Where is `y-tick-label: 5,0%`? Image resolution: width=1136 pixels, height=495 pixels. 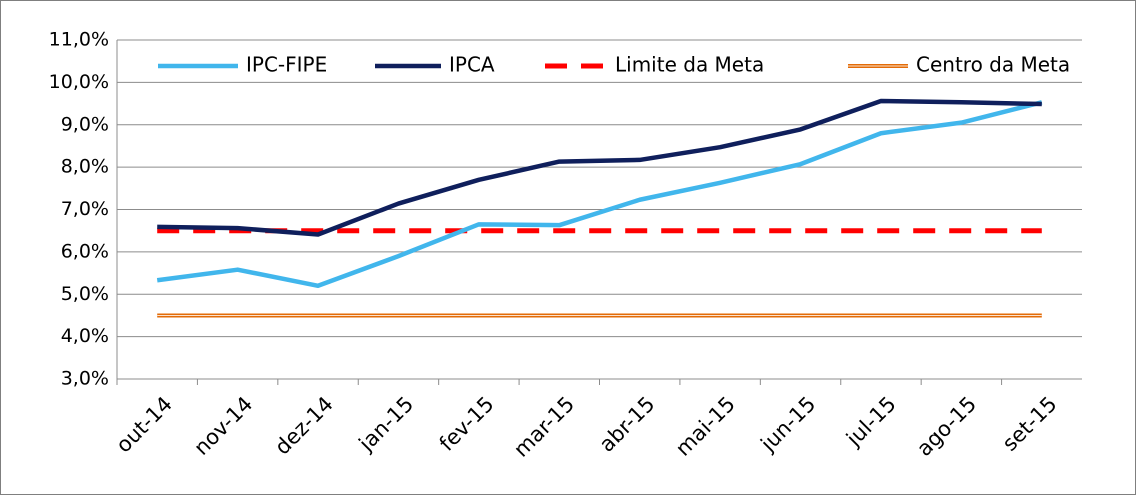
y-tick-label: 5,0% is located at coordinates (85, 294).